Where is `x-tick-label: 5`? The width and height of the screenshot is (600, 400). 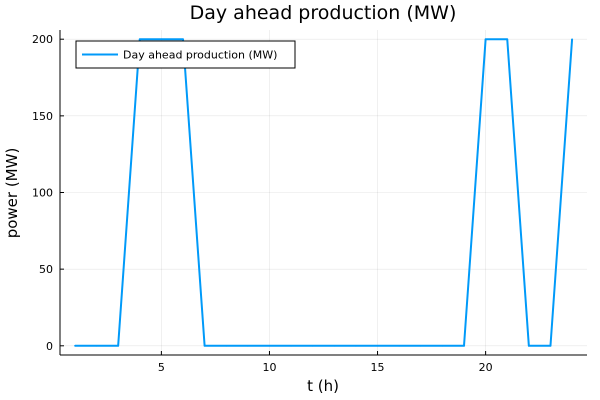 x-tick-label: 5 is located at coordinates (161, 367).